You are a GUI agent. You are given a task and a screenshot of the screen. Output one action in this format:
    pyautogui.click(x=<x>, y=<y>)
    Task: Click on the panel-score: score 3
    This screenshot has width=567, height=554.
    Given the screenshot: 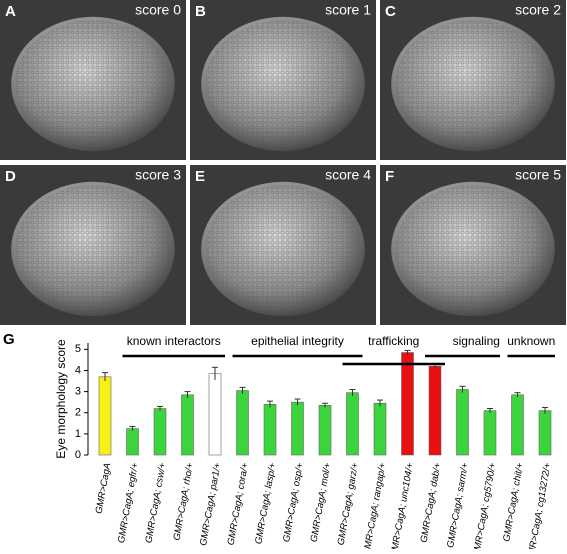 What is the action you would take?
    pyautogui.click(x=158, y=175)
    